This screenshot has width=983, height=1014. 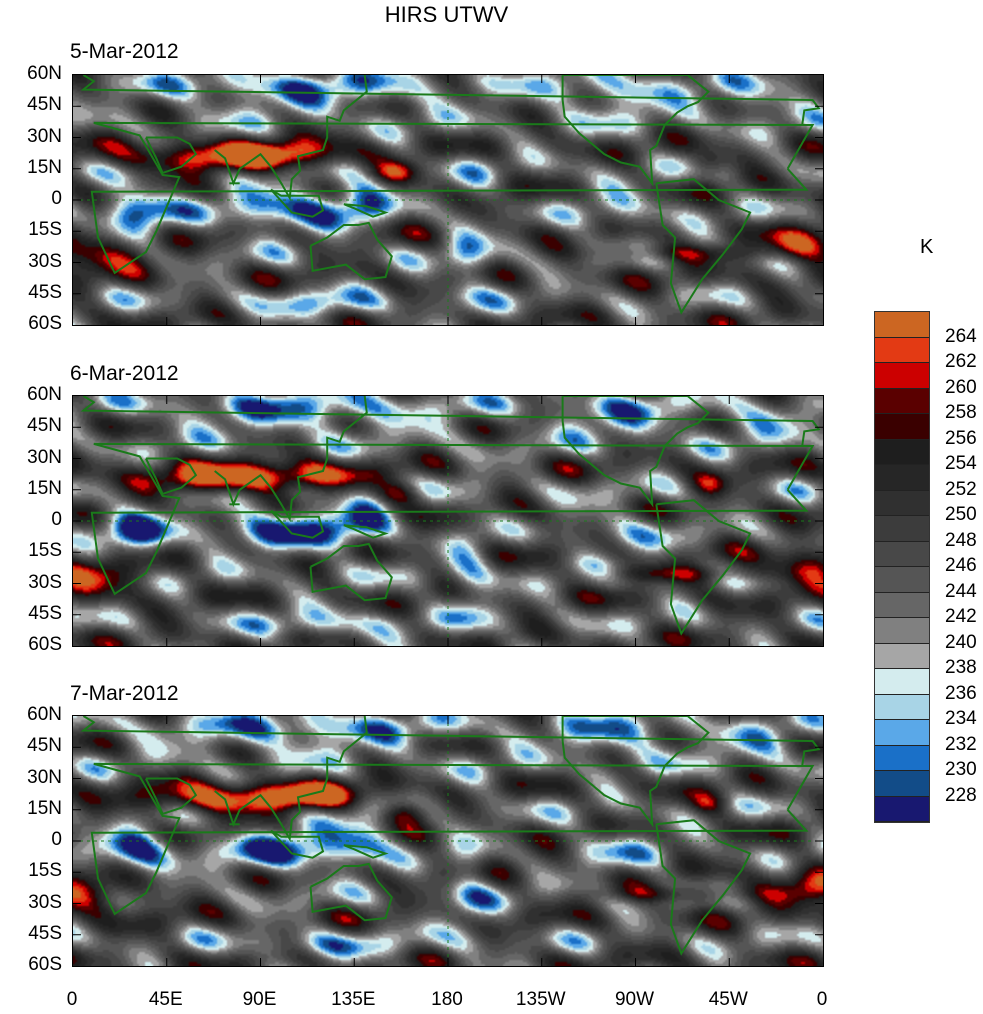 What do you see at coordinates (961, 718) in the screenshot?
I see `colorbar-label: 234` at bounding box center [961, 718].